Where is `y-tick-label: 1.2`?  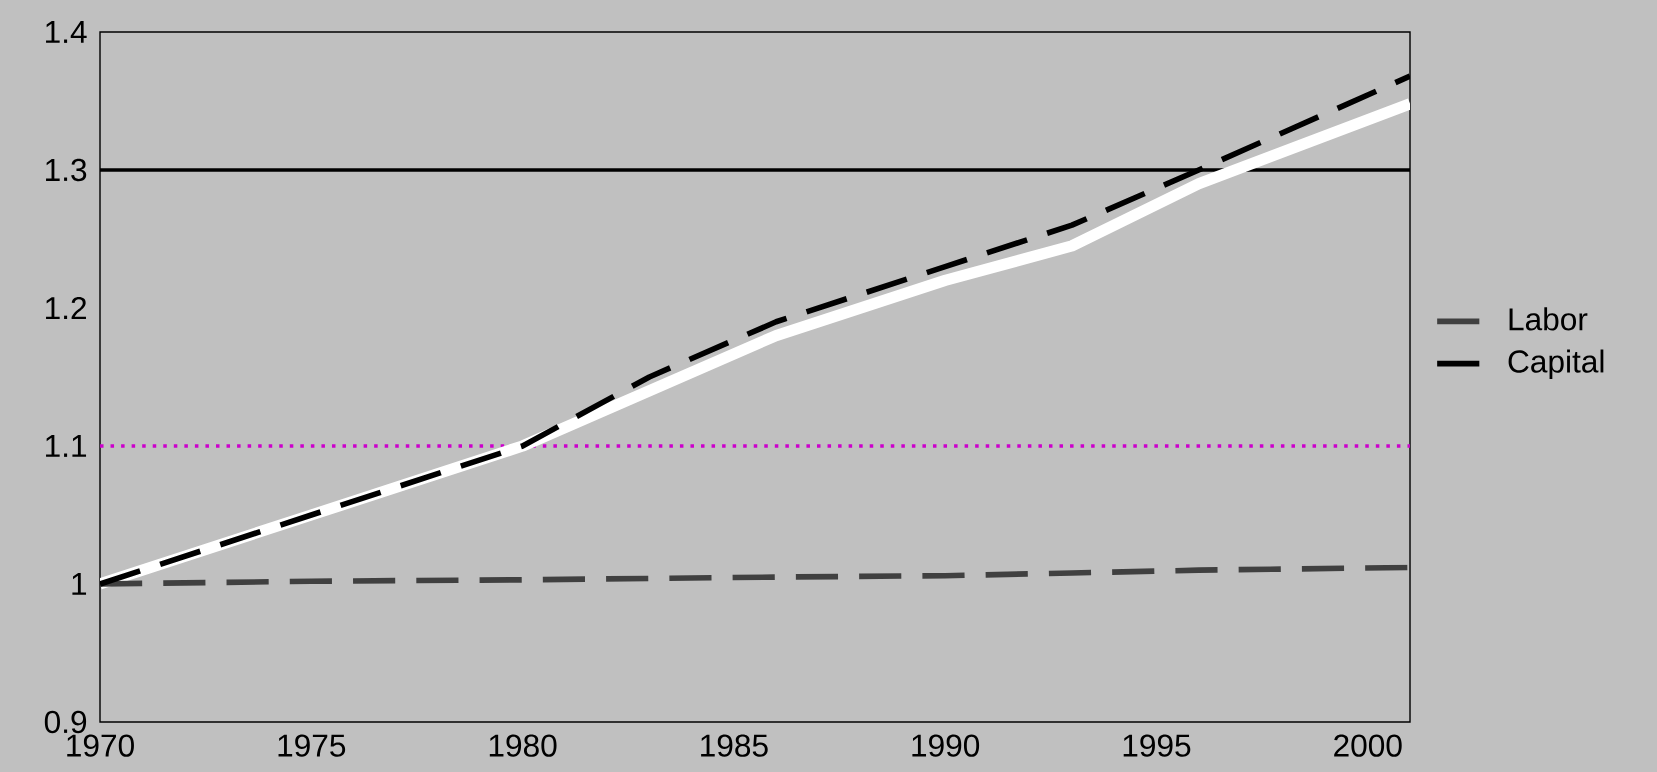
y-tick-label: 1.2 is located at coordinates (66, 308).